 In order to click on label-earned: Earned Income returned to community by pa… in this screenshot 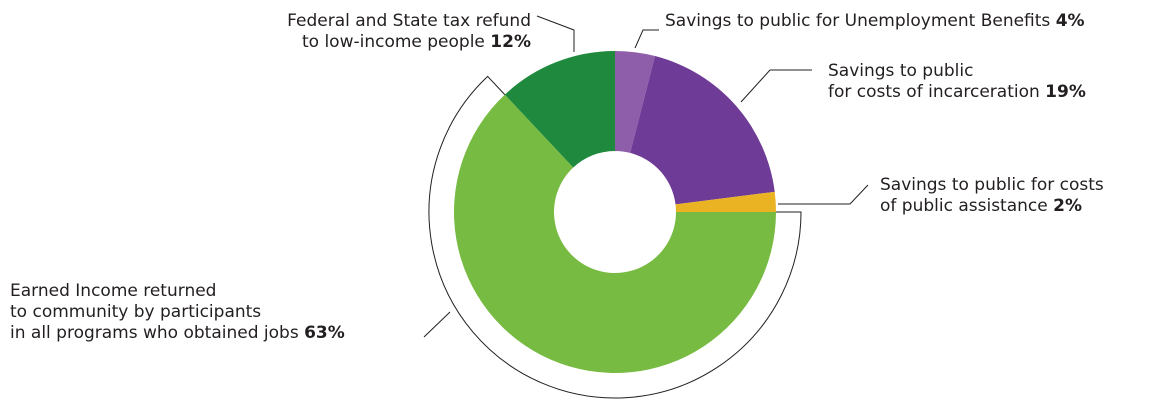, I will do `click(177, 312)`.